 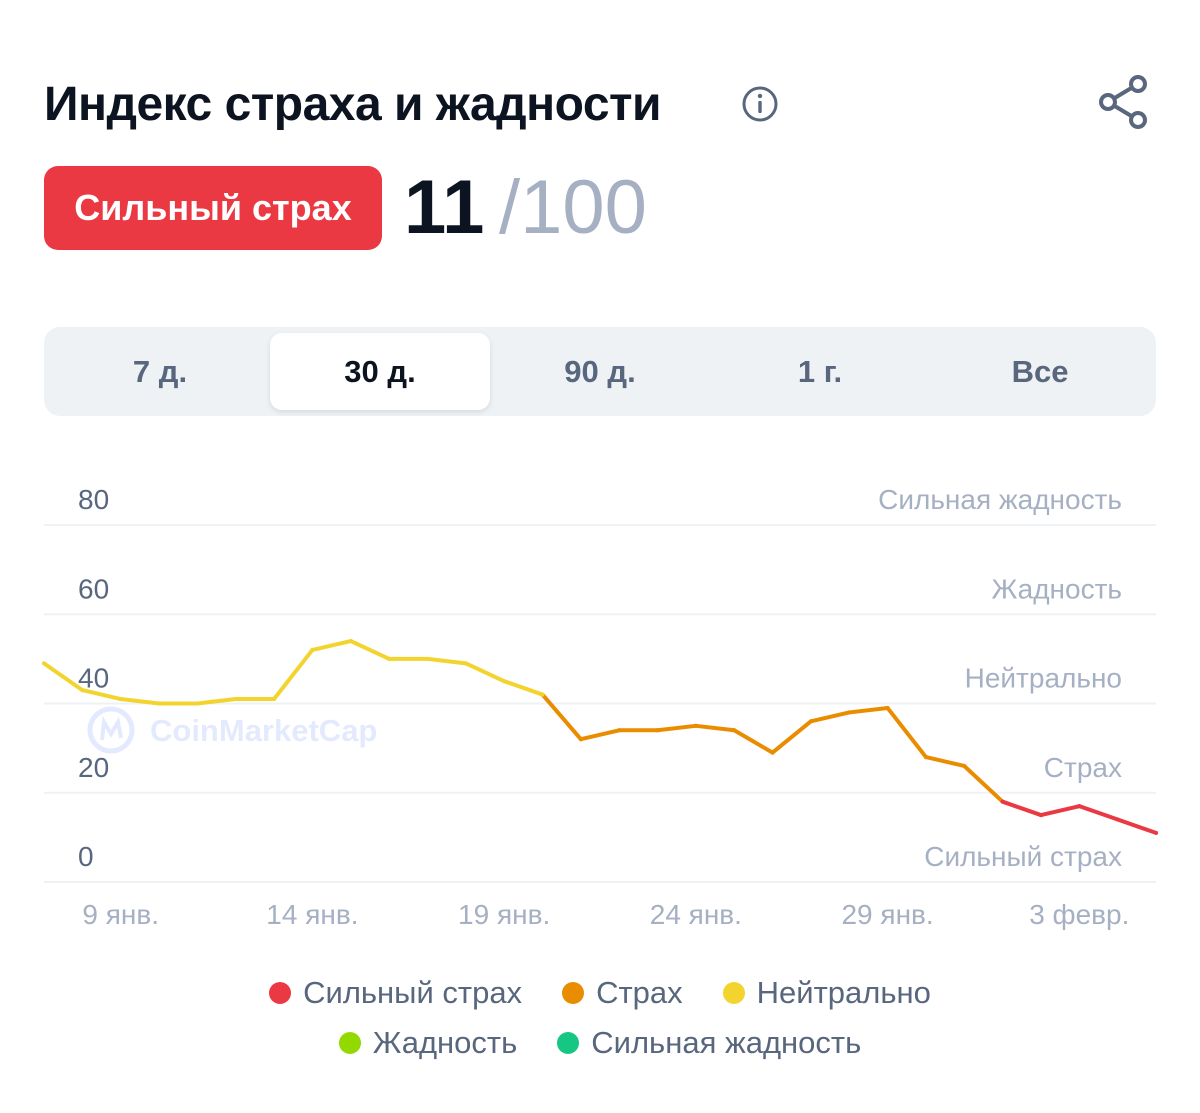 What do you see at coordinates (887, 914) in the screenshot?
I see `x-tick-label: 29 янв.` at bounding box center [887, 914].